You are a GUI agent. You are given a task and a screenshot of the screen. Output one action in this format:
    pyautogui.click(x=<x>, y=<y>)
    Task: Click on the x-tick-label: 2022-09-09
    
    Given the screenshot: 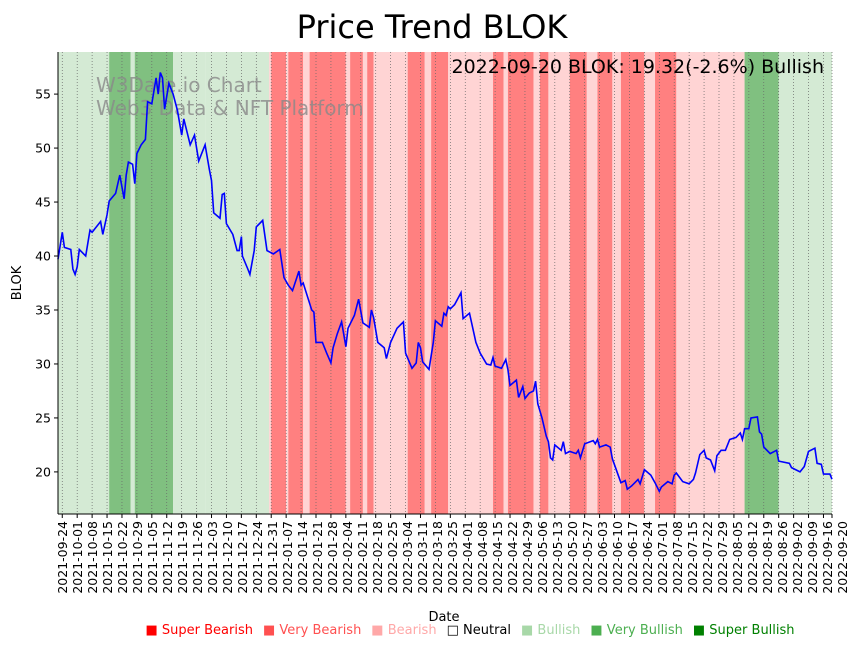 What is the action you would take?
    pyautogui.click(x=812, y=557)
    